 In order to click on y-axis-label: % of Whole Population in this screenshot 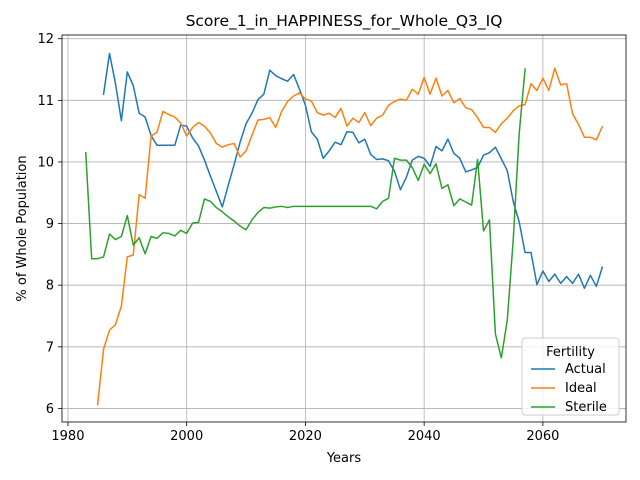, I will do `click(22, 228)`.